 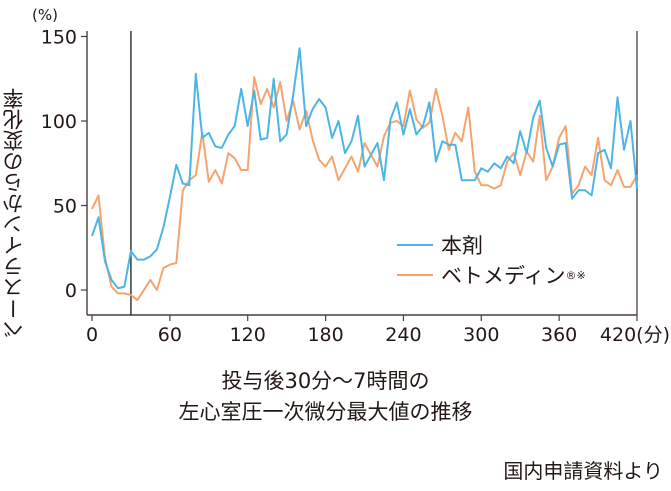 I want to click on y-axis-unit: (%), so click(x=45, y=15).